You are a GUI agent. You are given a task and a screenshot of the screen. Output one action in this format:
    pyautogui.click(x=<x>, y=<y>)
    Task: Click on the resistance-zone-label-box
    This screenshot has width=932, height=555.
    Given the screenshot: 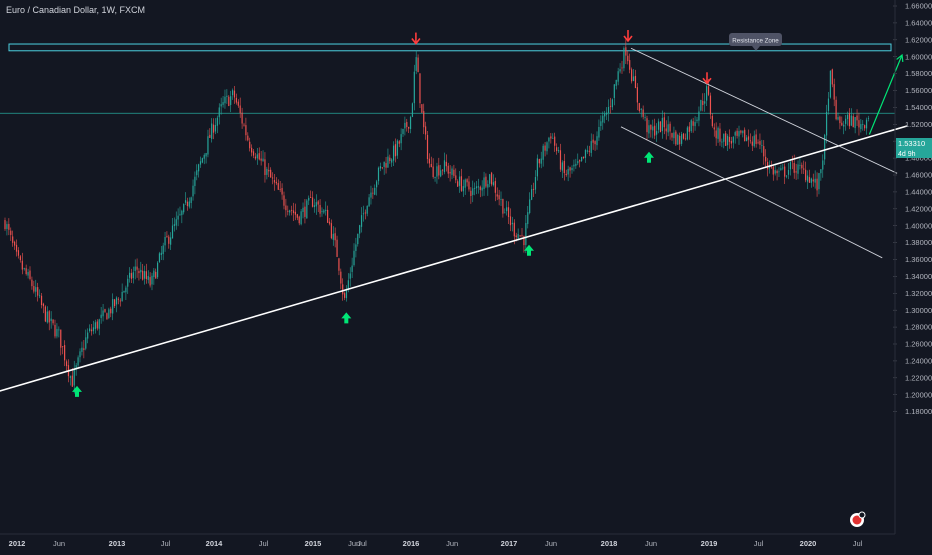 What is the action you would take?
    pyautogui.click(x=755, y=39)
    